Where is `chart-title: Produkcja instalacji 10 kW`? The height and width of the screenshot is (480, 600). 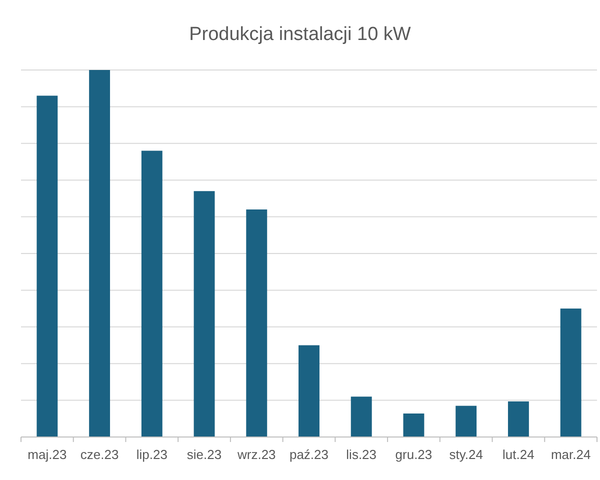
chart-title: Produkcja instalacji 10 kW is located at coordinates (300, 34).